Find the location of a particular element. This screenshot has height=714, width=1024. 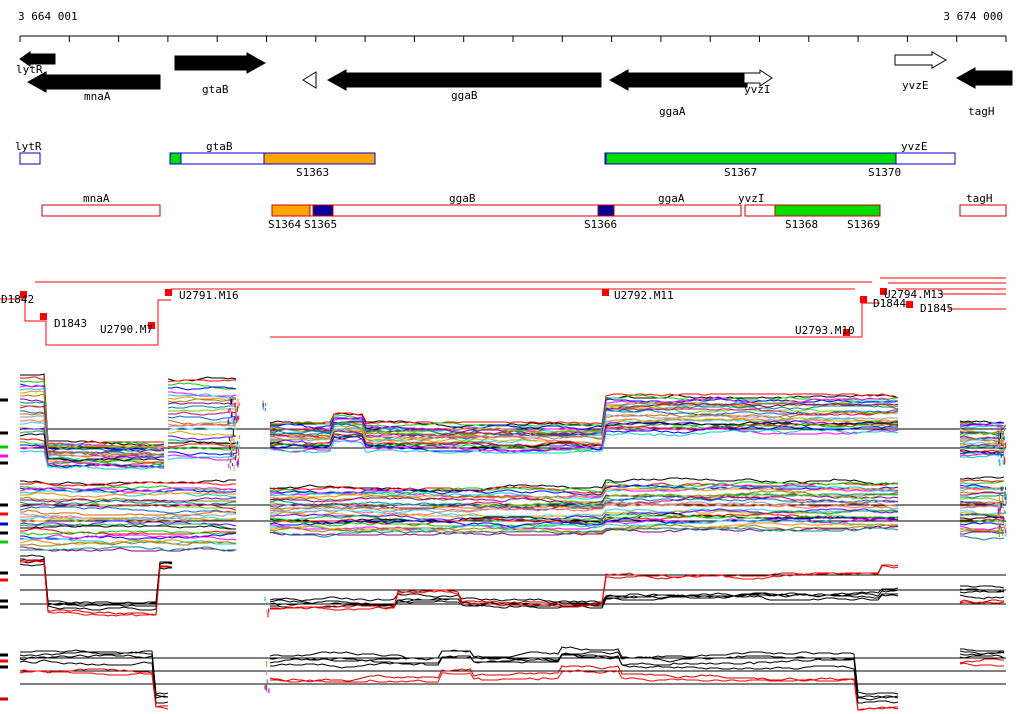

gene-arrow-gtaB is located at coordinates (220, 63).